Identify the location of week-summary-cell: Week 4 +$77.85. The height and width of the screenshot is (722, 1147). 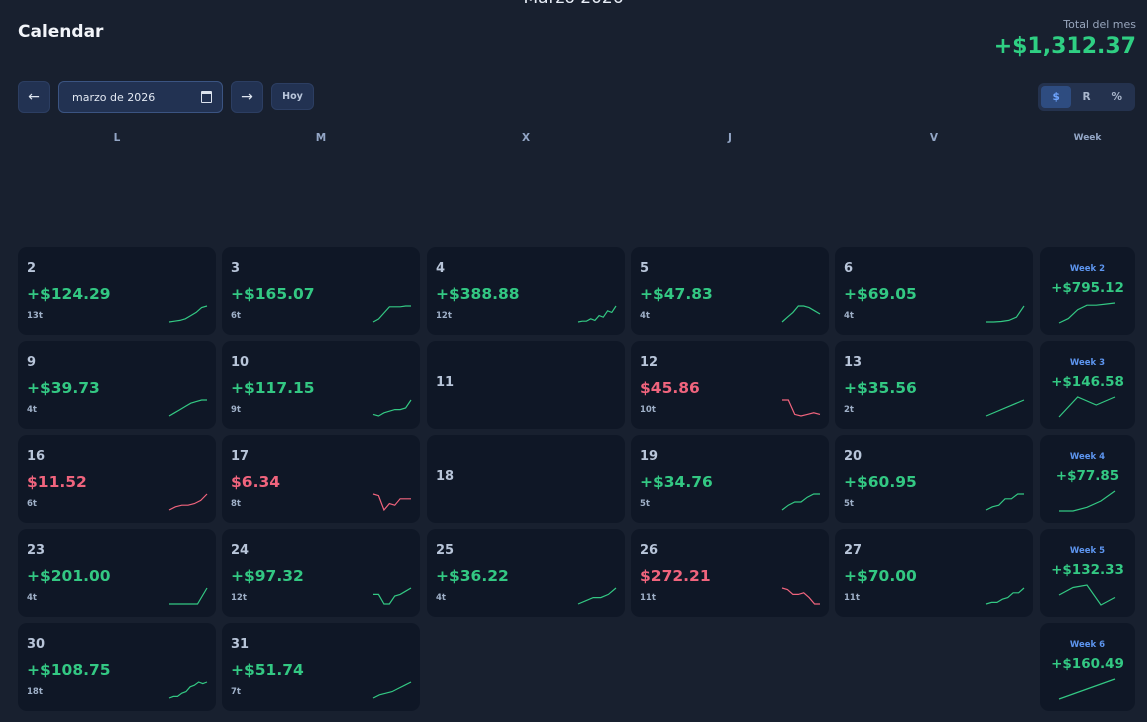
(1087, 479).